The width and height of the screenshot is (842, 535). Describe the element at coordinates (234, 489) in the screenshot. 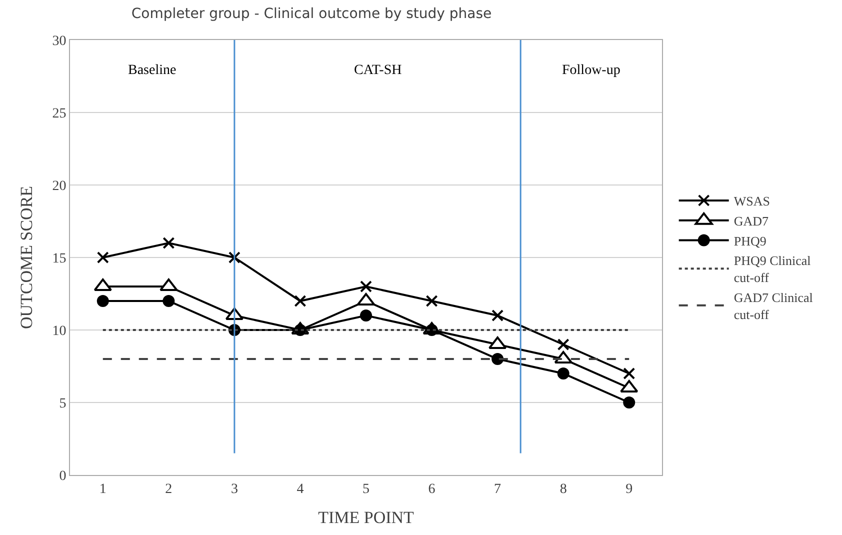

I see `x-tick-label: 3` at that location.